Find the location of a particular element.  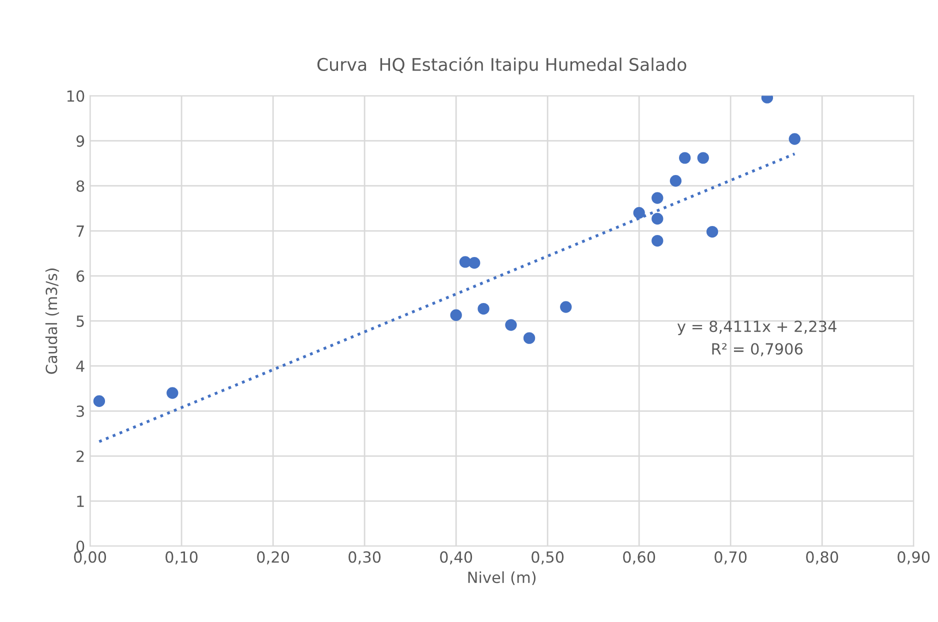

y-tick-label: 2 is located at coordinates (80, 456).